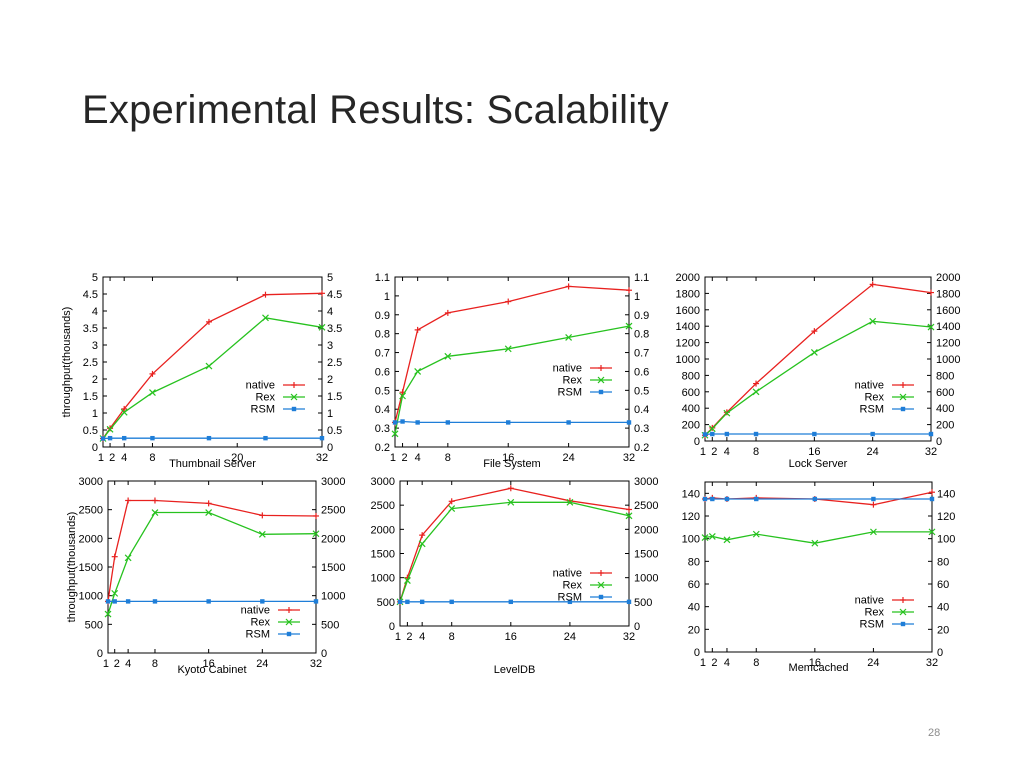  Describe the element at coordinates (948, 294) in the screenshot. I see `y-tick-label-right: 1800` at that location.